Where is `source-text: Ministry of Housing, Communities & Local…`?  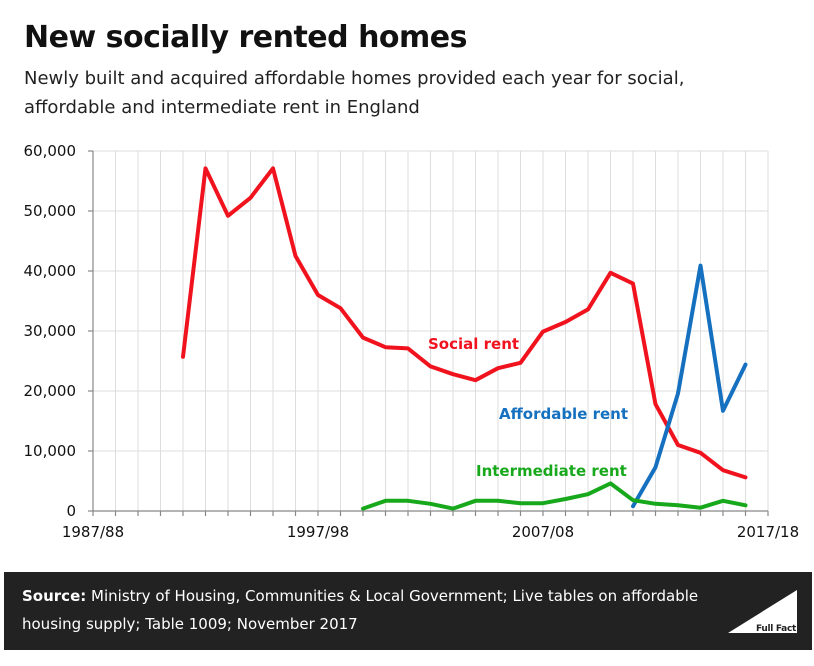
source-text: Ministry of Housing, Communities & Local… is located at coordinates (360, 610).